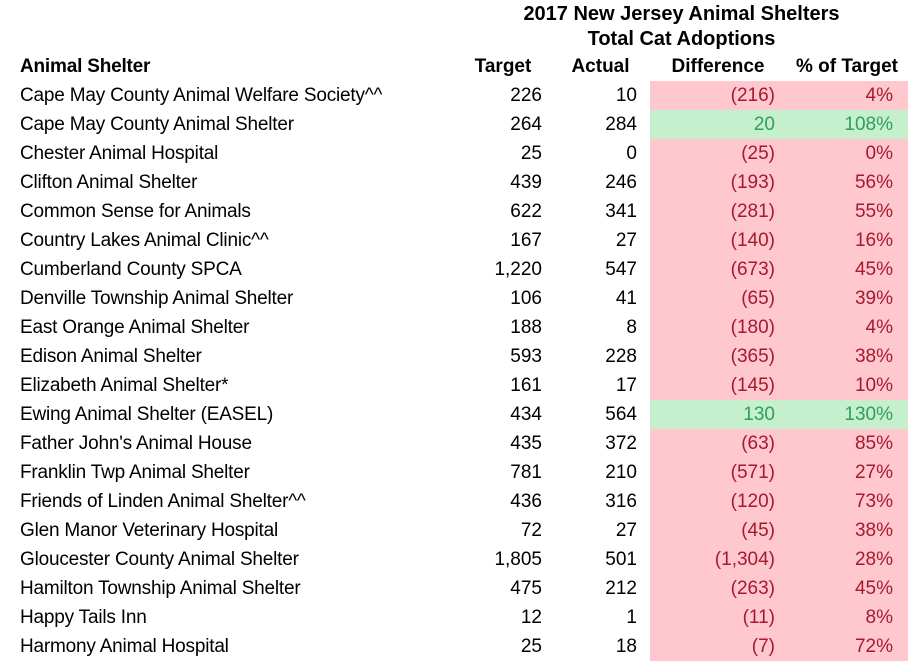  I want to click on actual-cell: 501, so click(621, 559).